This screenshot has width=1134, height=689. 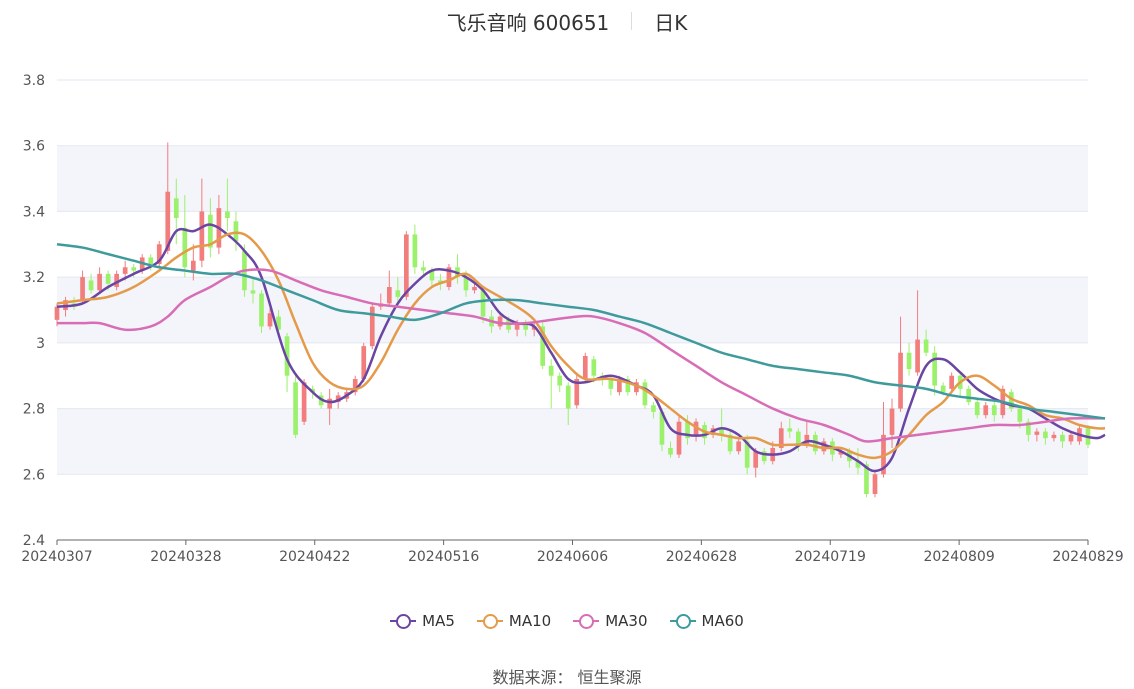 I want to click on legend-item-ma10: MA10, so click(x=513, y=621).